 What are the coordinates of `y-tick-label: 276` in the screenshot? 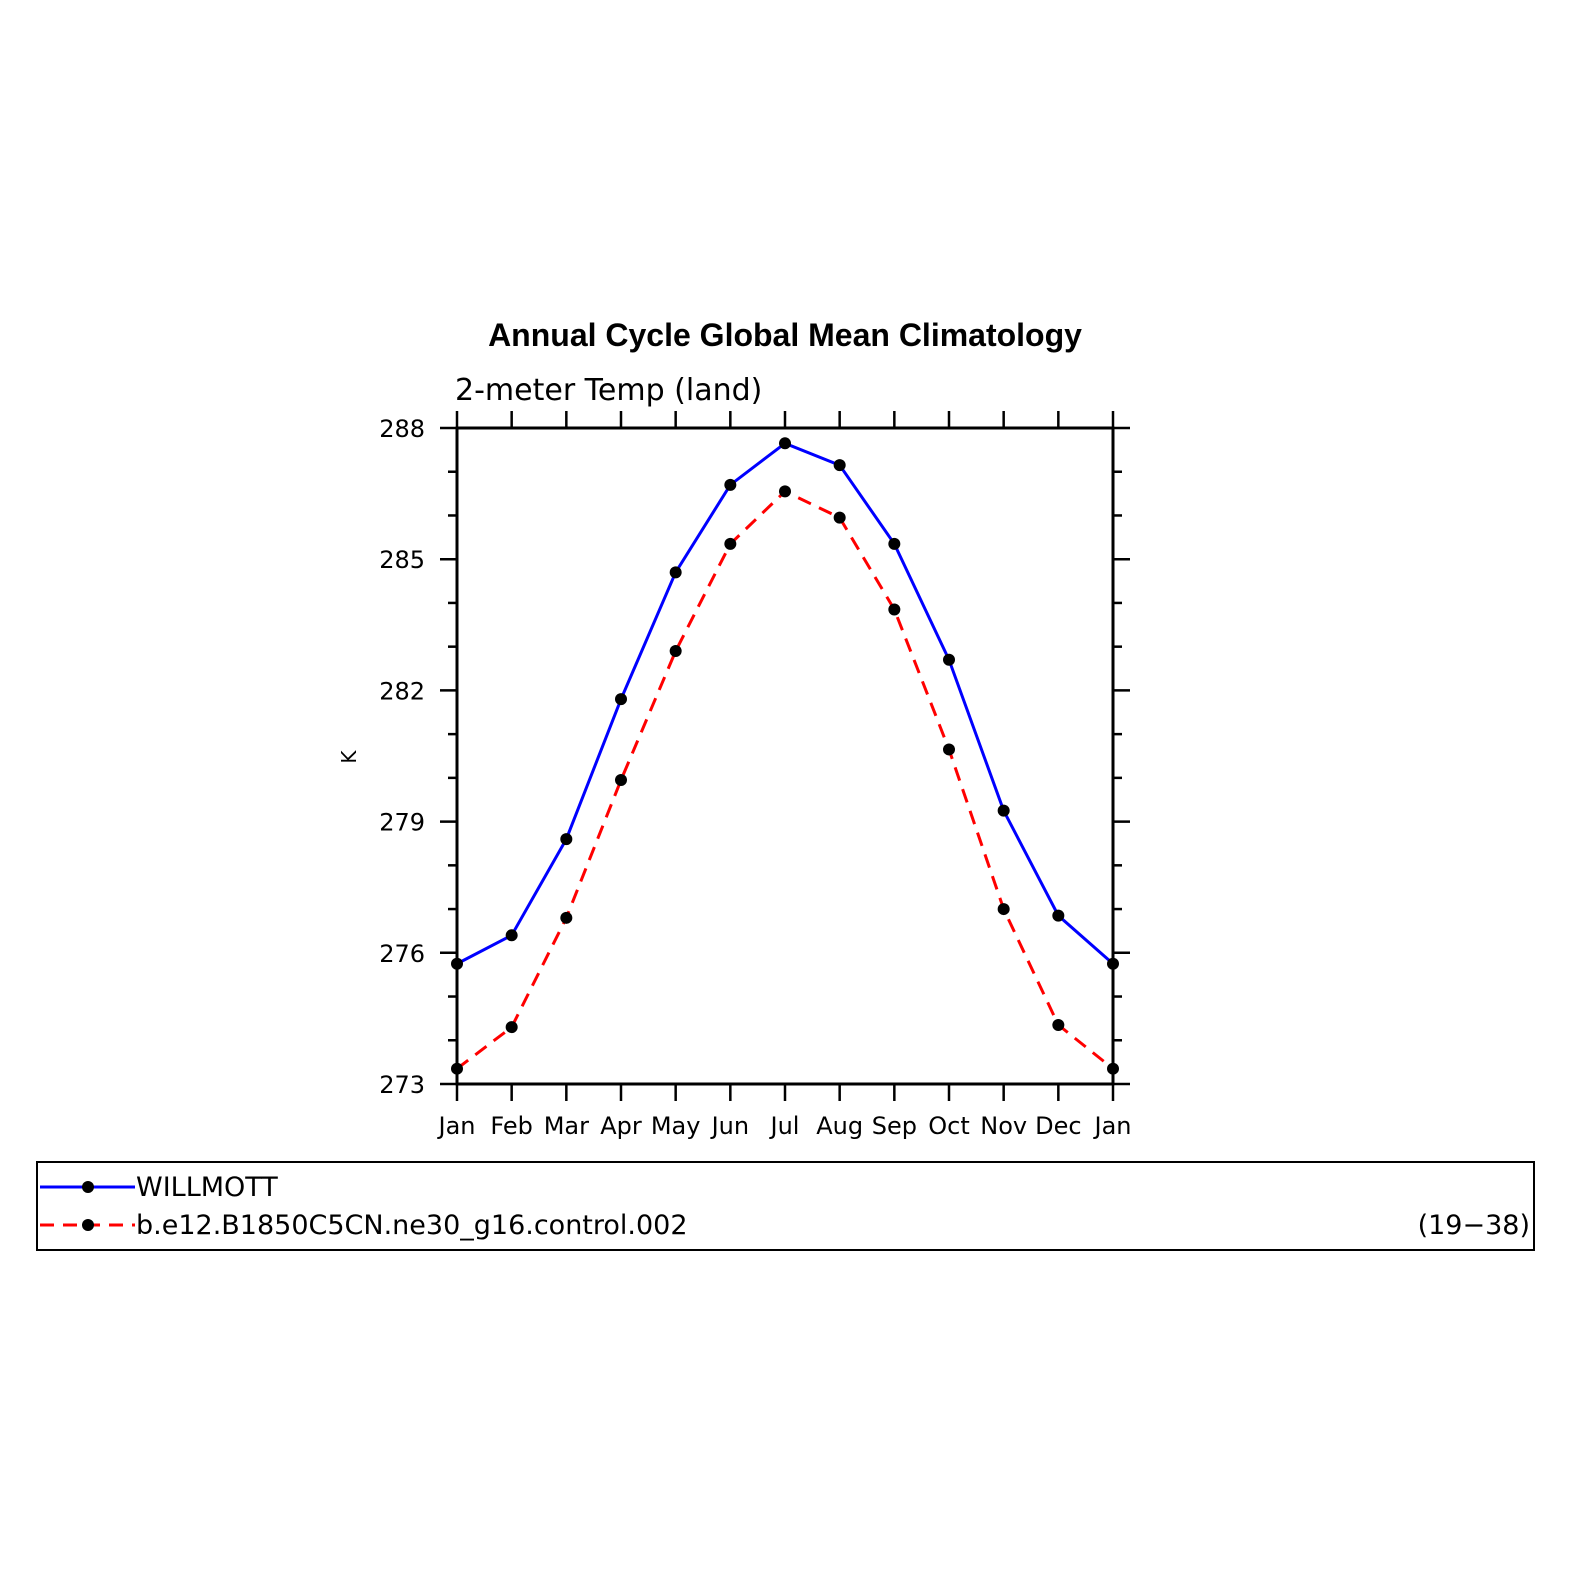 It's located at (402, 954).